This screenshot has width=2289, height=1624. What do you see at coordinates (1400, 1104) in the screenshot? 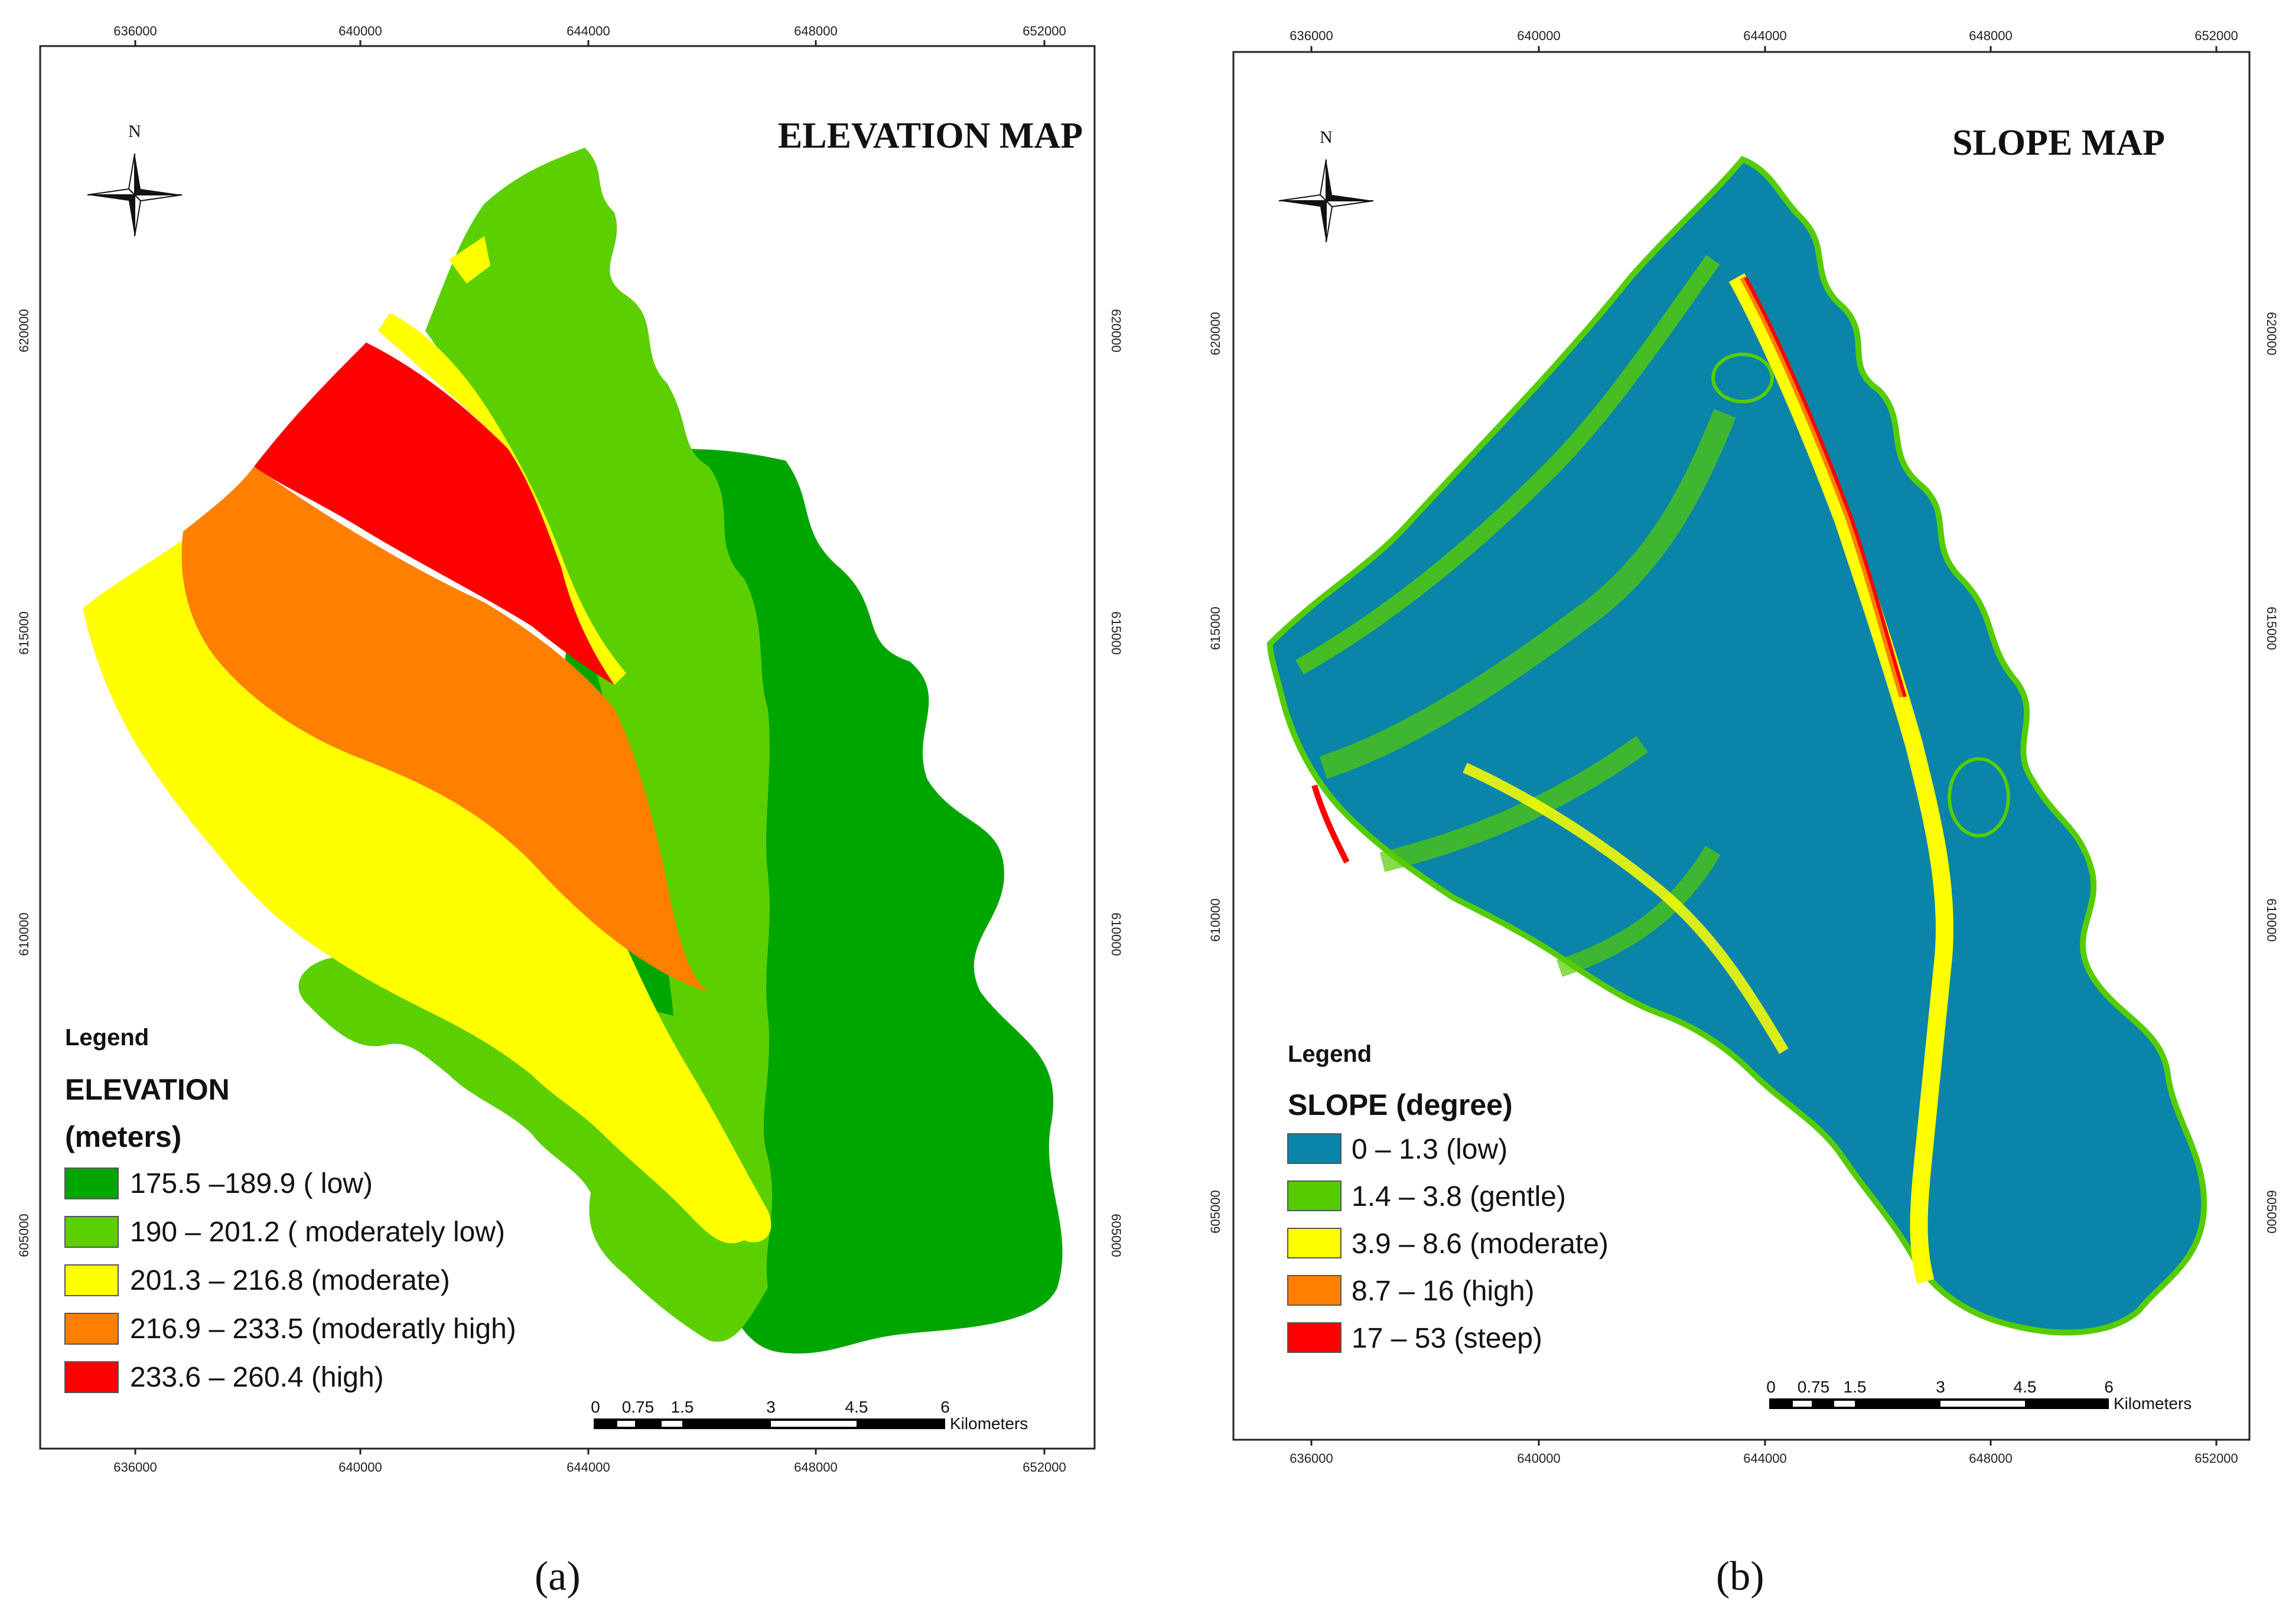
I see `legend-title-line-1: SLOPE (degree)` at bounding box center [1400, 1104].